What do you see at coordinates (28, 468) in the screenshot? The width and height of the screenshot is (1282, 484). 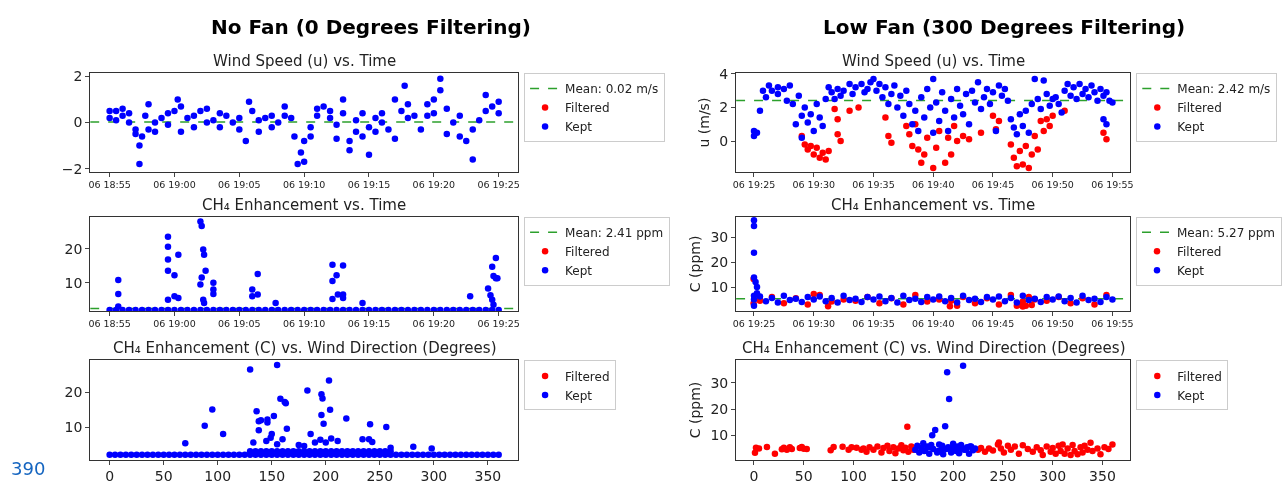 I see `text: 390` at bounding box center [28, 468].